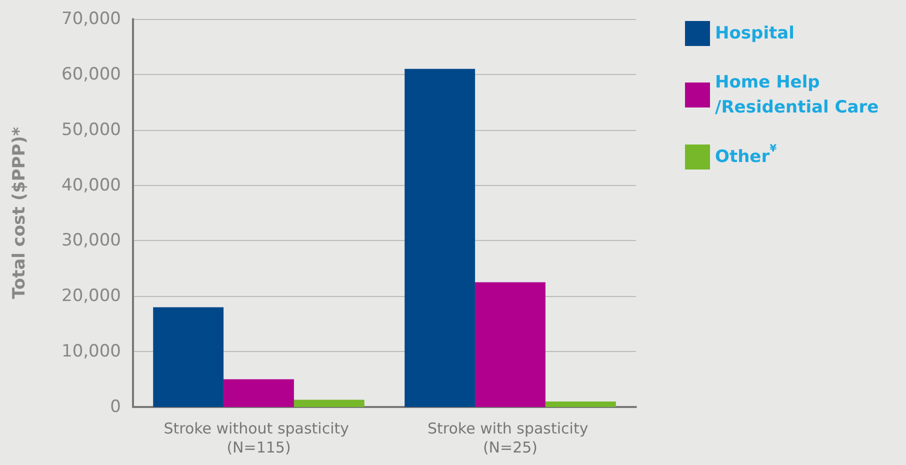 Image resolution: width=906 pixels, height=465 pixels. What do you see at coordinates (20, 212) in the screenshot?
I see `y-axis-title: Total cost ($PPP)*` at bounding box center [20, 212].